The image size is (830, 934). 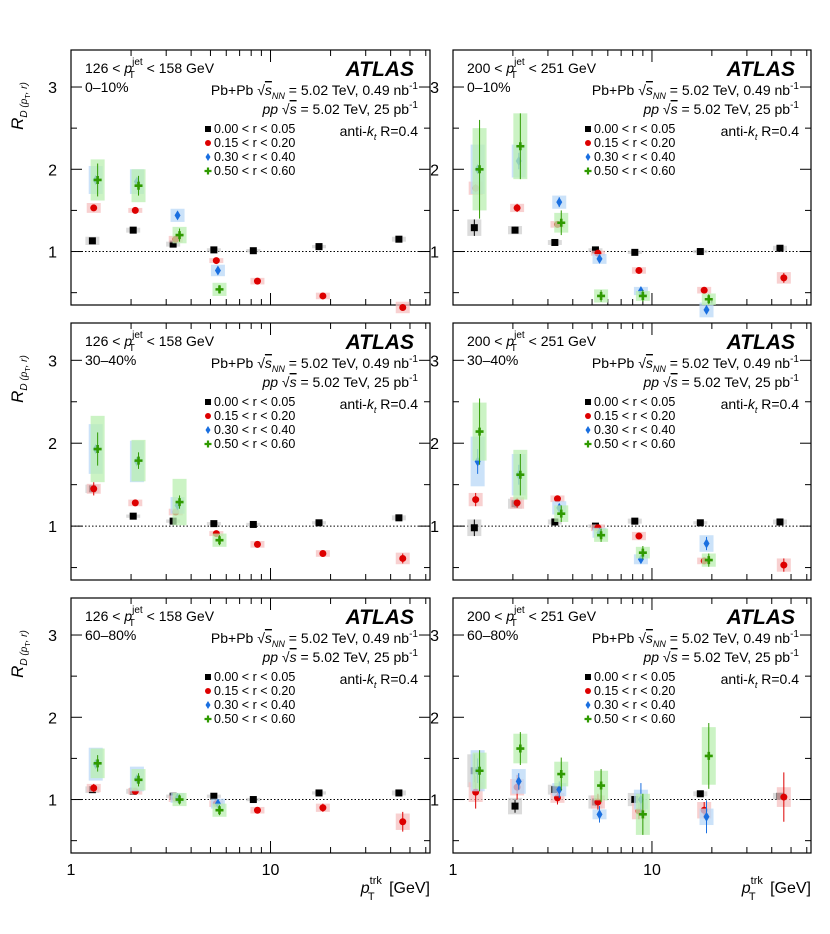 I want to click on jet-pt-range: 126 < pjet T < 158 GeV, so click(x=150, y=69).